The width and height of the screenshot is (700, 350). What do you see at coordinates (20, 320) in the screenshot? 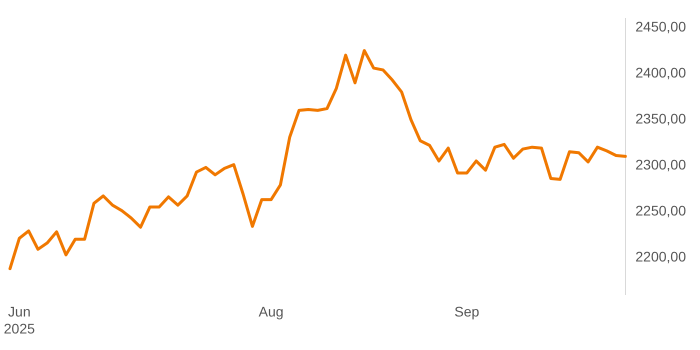
I see `x-tick-label: Jun 2025` at bounding box center [20, 320].